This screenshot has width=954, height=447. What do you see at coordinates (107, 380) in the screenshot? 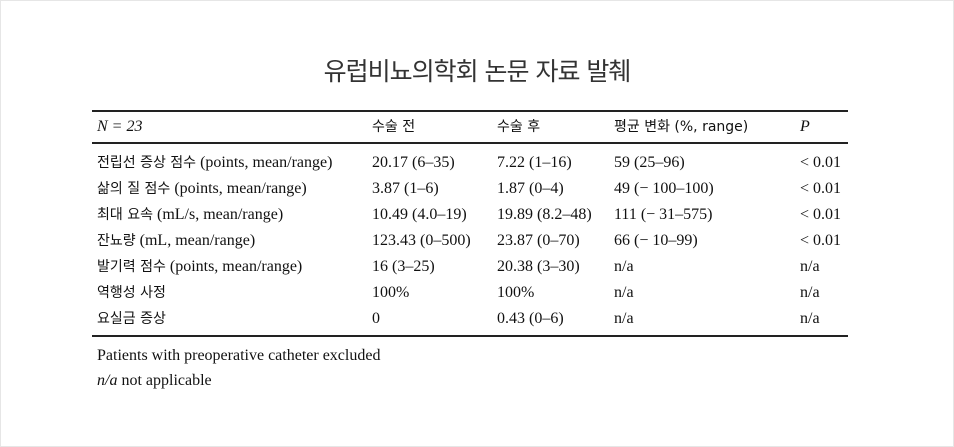
I see `footnote-na-abbr: n/a` at bounding box center [107, 380].